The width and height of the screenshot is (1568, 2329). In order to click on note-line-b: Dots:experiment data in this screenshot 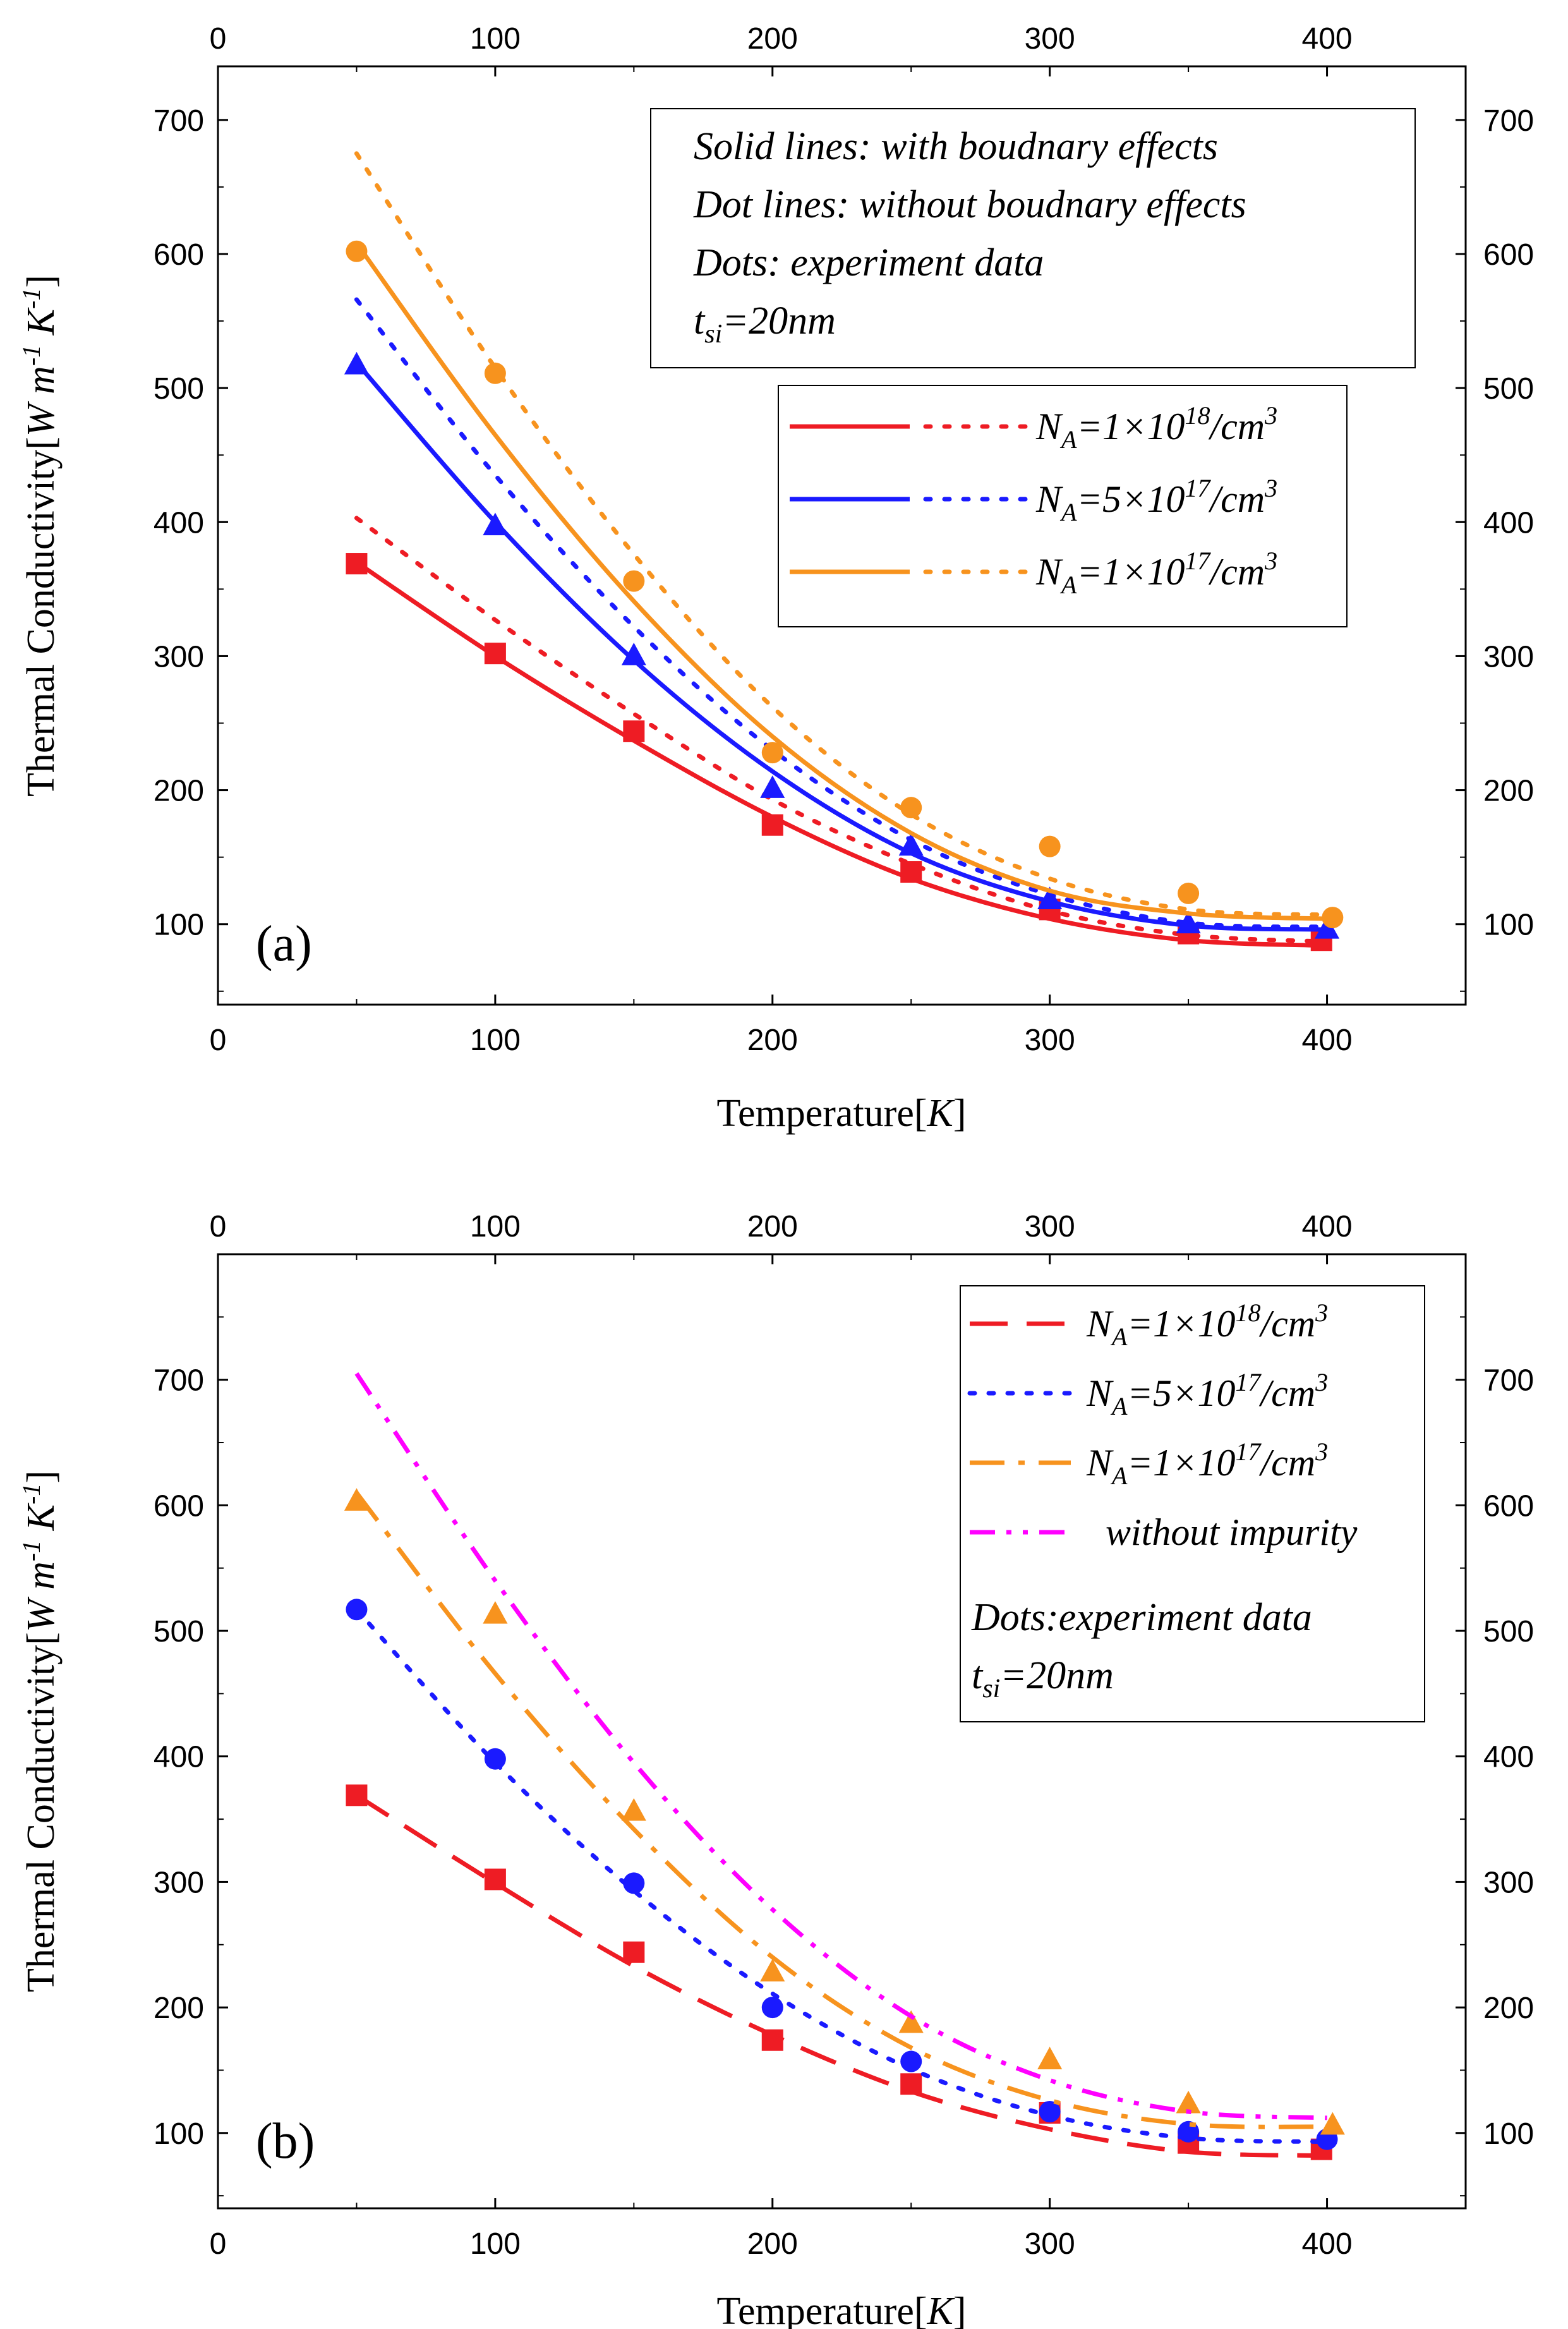, I will do `click(1141, 1617)`.